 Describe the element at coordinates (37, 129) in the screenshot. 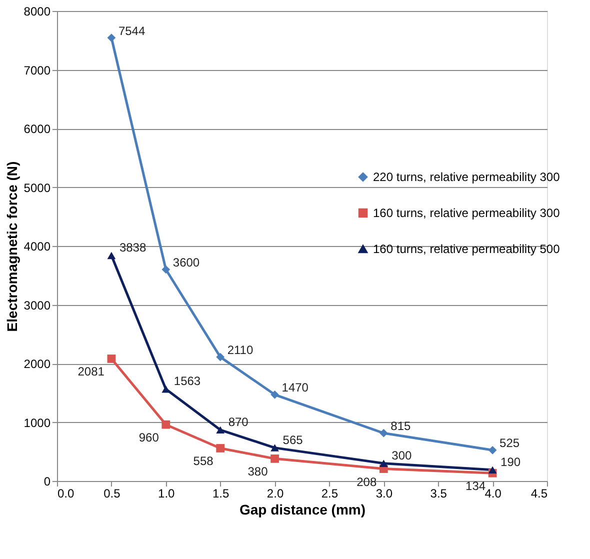

I see `y-tick-label: 6000` at that location.